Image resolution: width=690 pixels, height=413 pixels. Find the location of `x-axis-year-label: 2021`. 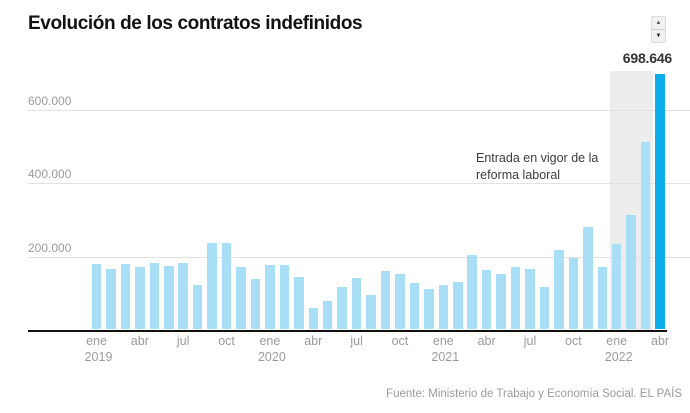

x-axis-year-label: 2021 is located at coordinates (445, 357).